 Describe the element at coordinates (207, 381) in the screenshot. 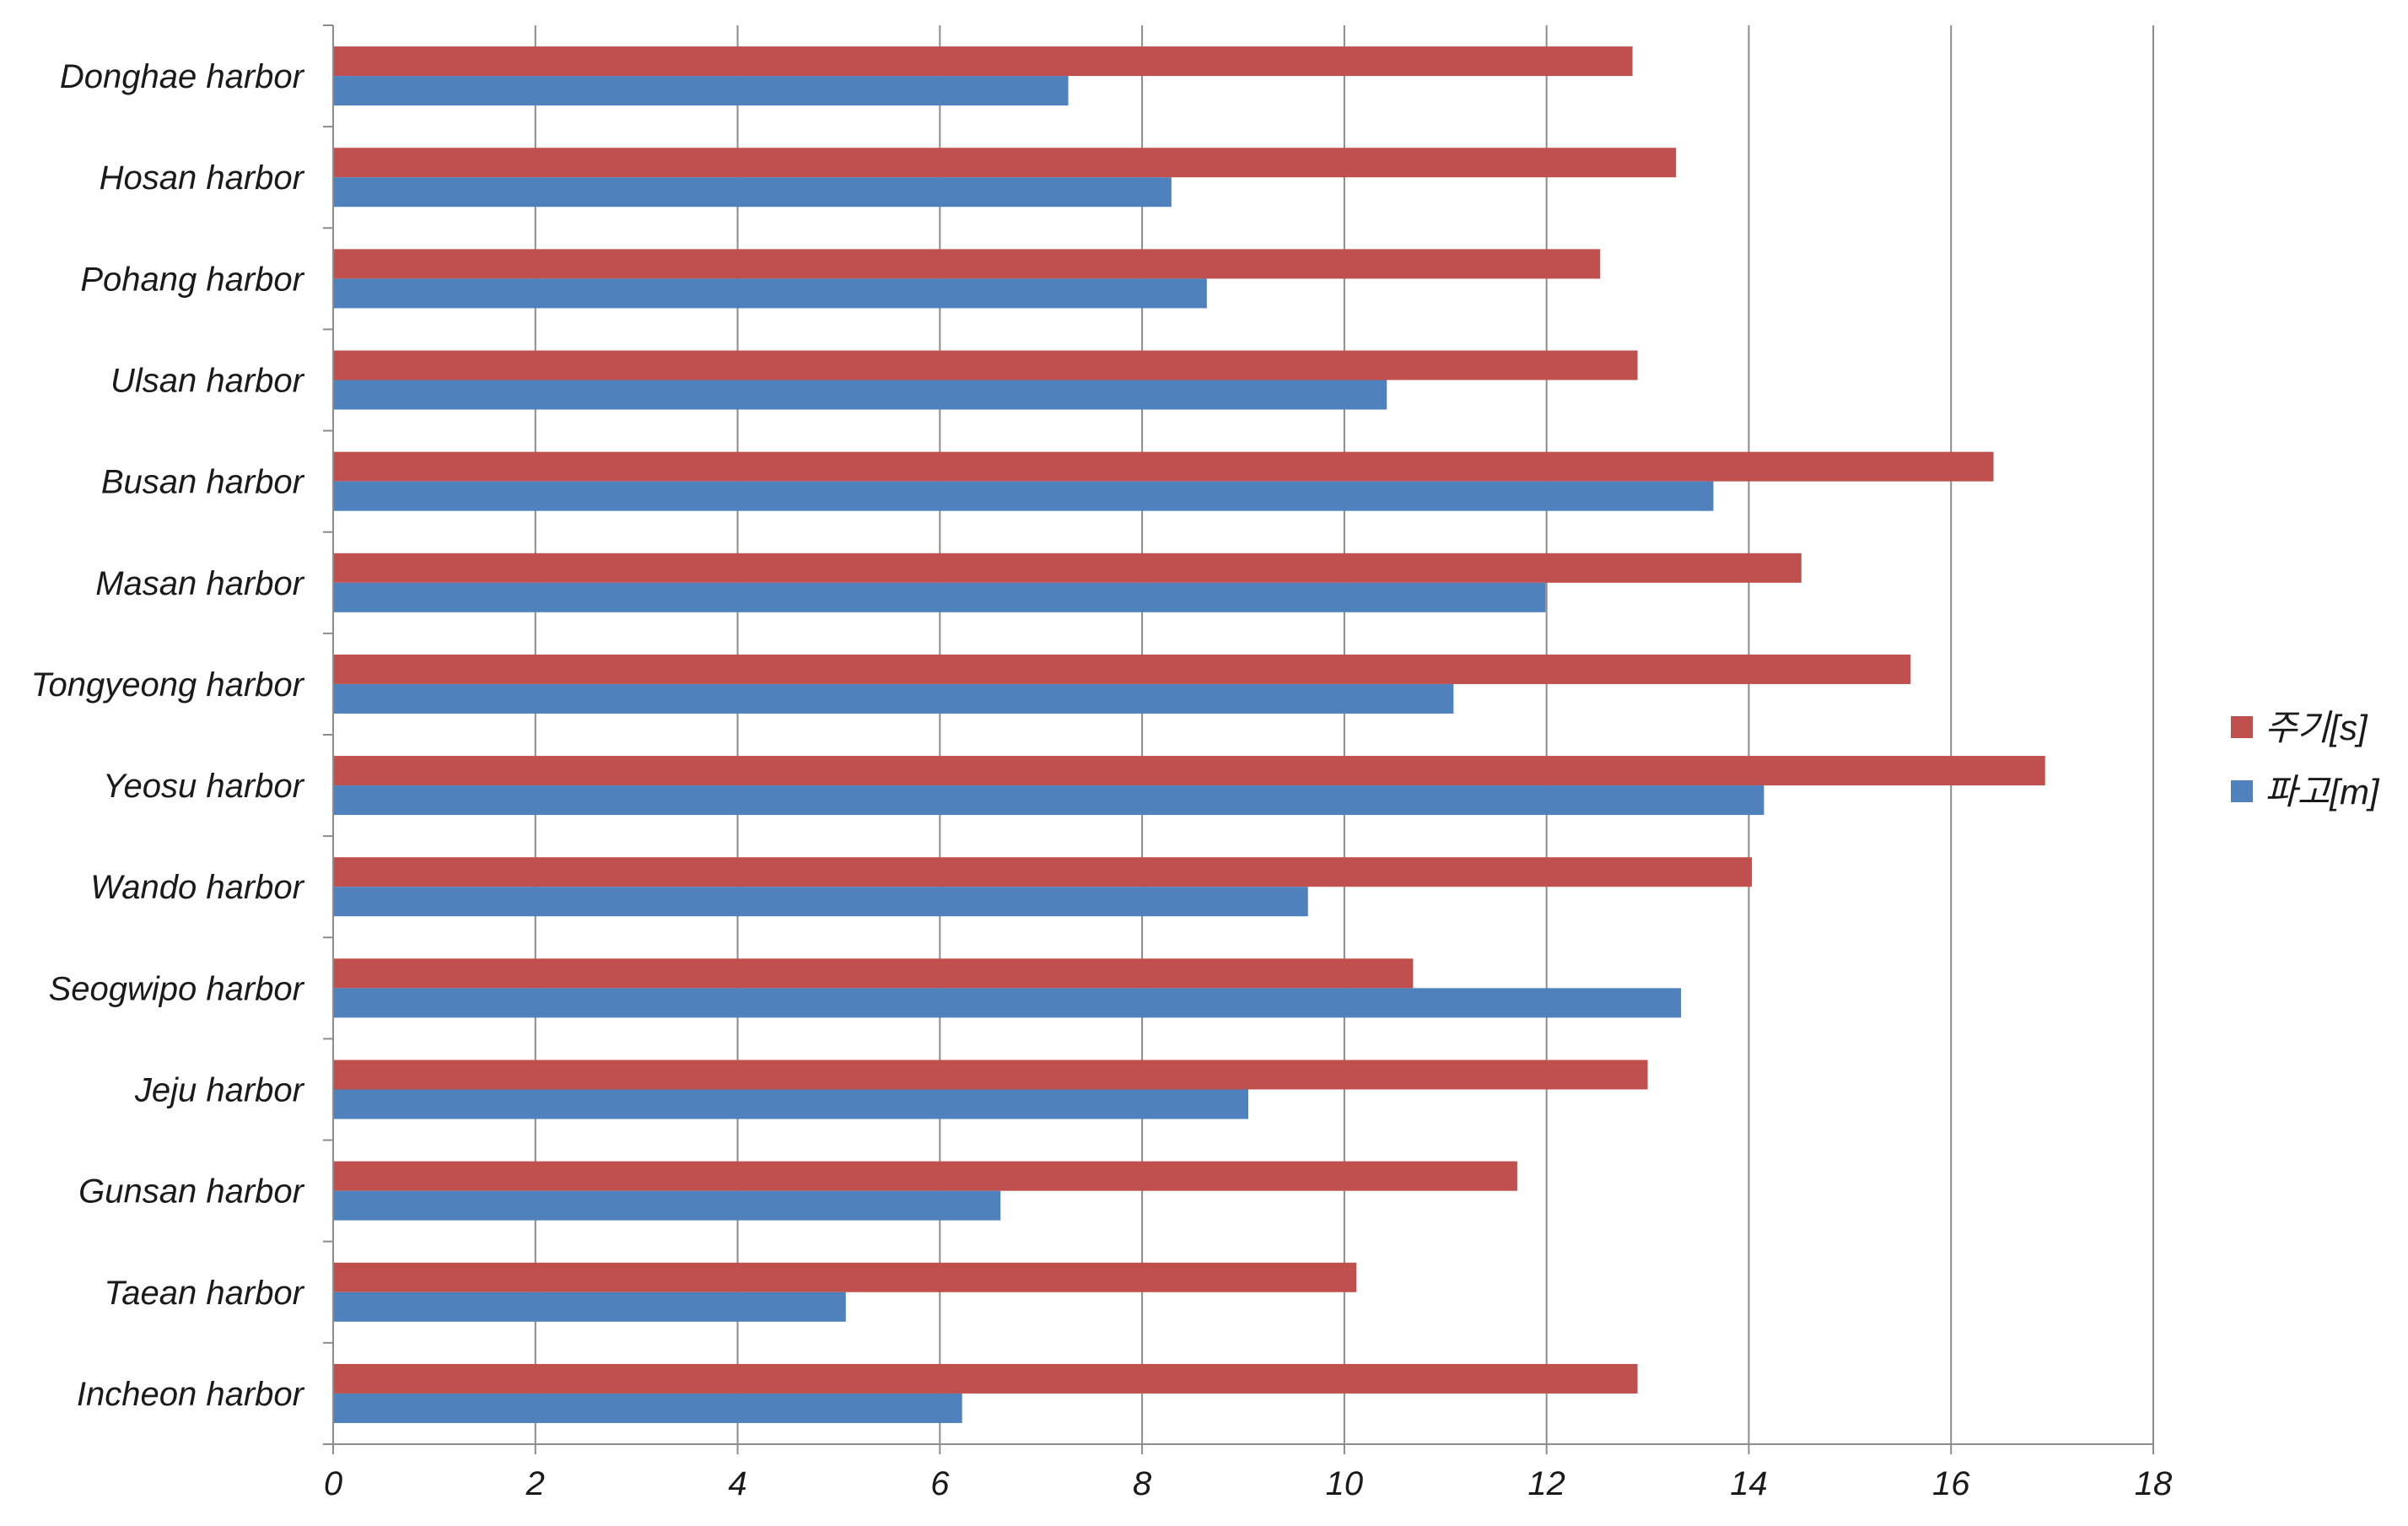

I see `category-label: Ulsan harbor` at that location.